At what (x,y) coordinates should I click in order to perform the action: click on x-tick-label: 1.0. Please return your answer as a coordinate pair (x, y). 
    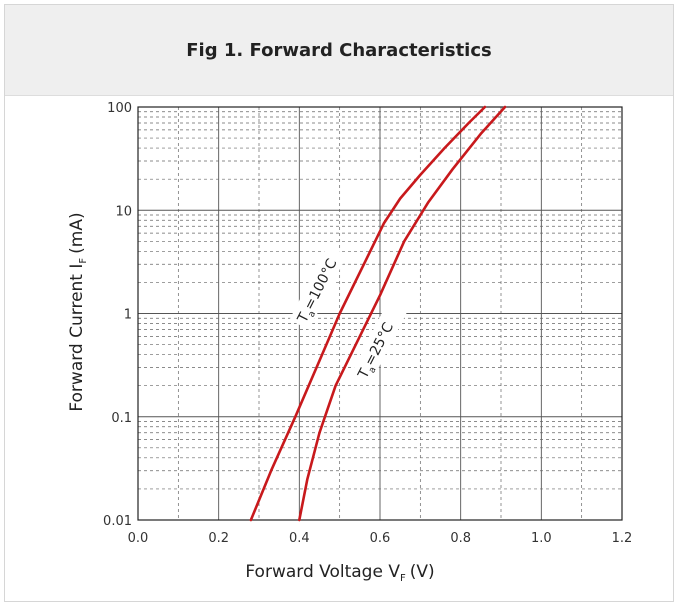
    Looking at the image, I should click on (541, 538).